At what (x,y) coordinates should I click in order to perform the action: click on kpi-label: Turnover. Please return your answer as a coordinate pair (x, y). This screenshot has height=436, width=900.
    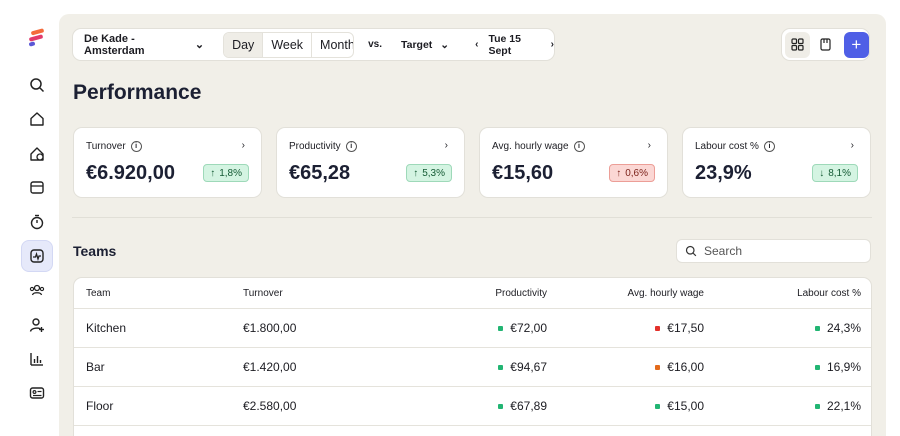
    Looking at the image, I should click on (106, 146).